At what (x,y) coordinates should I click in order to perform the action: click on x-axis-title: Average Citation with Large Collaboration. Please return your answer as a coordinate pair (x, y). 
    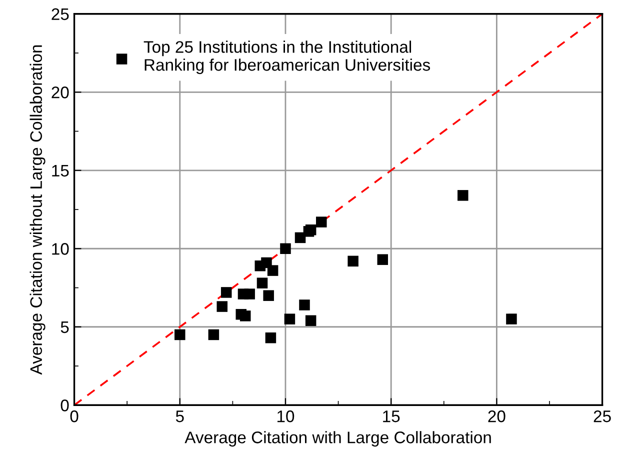
    Looking at the image, I should click on (337, 439).